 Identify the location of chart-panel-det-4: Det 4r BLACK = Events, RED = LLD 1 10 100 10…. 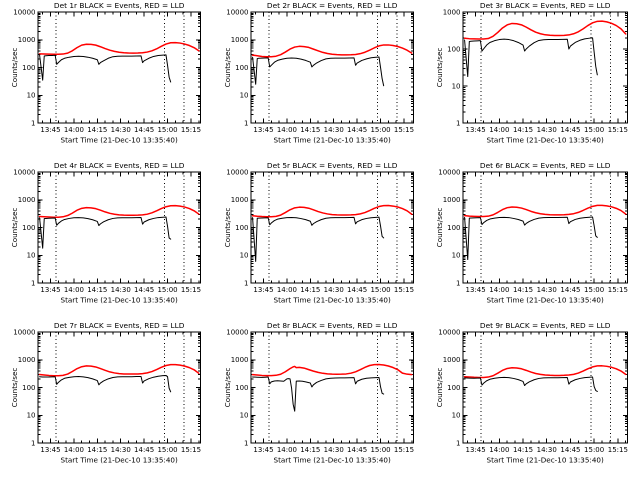
(106, 240).